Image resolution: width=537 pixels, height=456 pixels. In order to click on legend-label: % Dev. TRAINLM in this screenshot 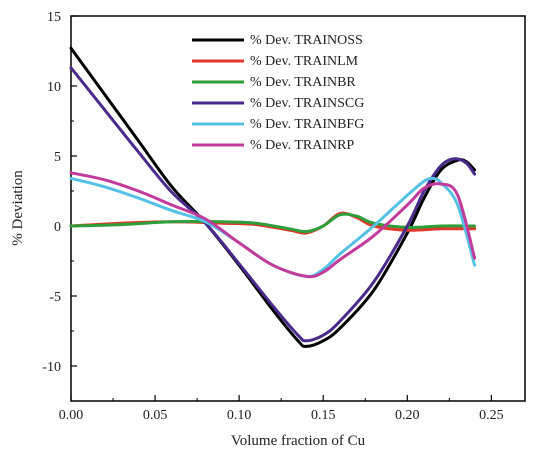, I will do `click(304, 61)`.